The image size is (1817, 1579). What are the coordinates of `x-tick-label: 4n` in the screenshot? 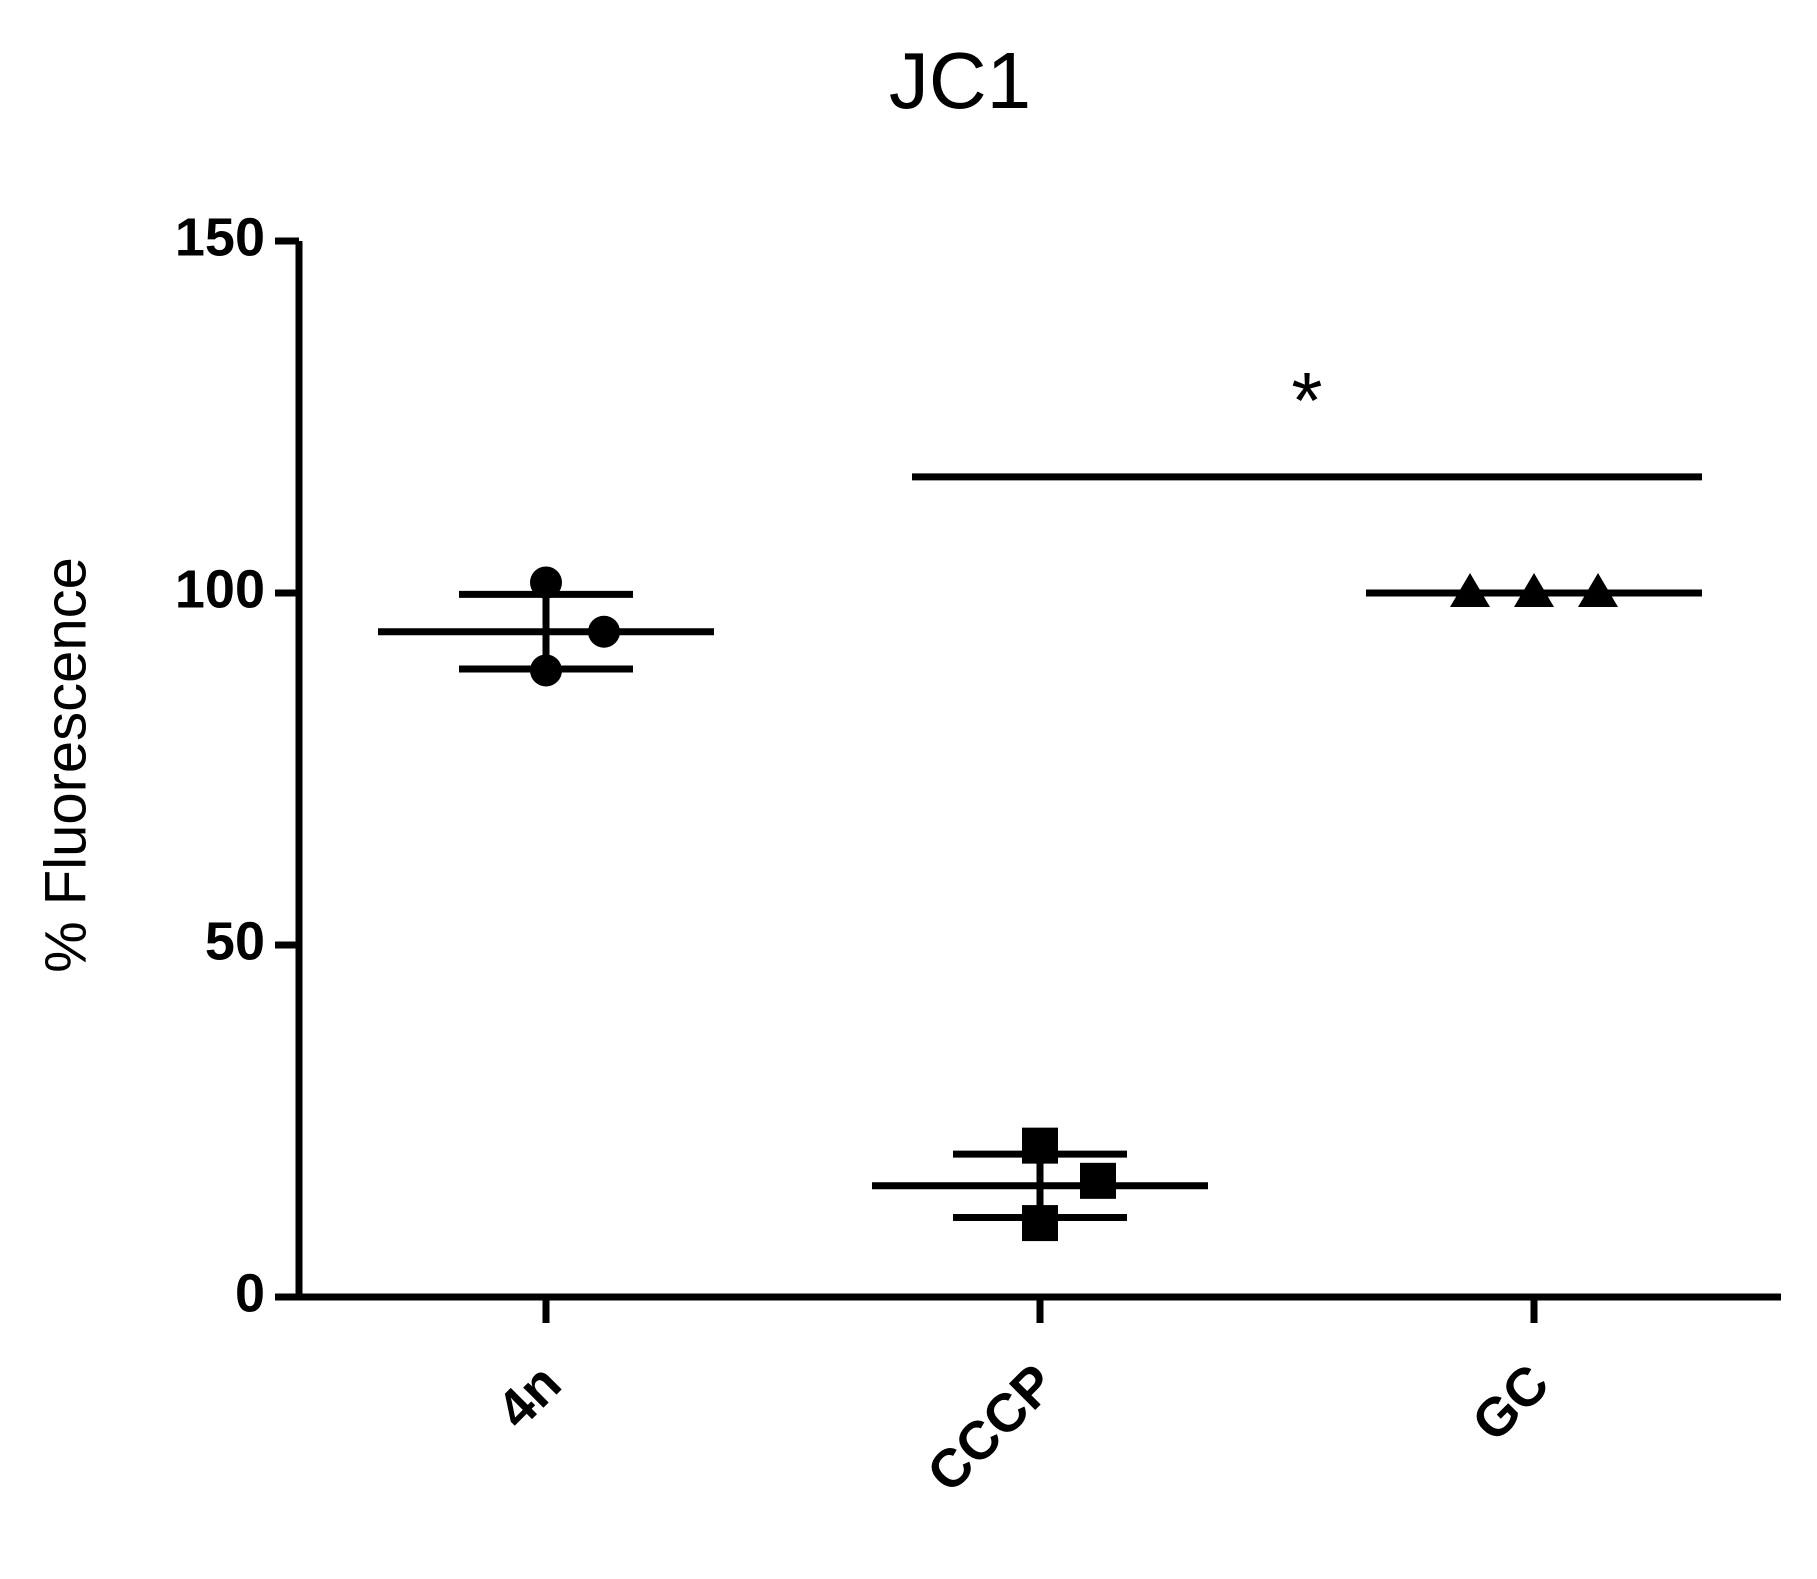 It's located at (529, 1396).